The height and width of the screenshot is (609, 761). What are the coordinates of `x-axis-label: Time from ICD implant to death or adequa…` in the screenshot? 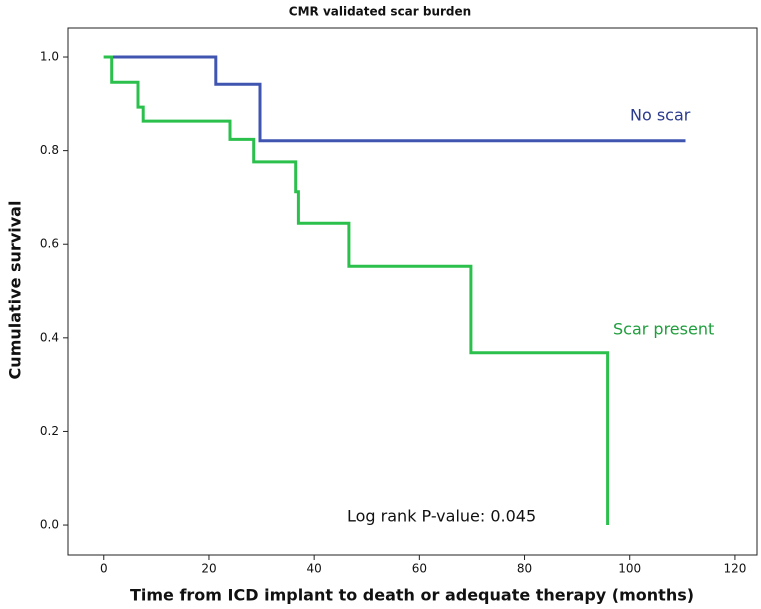 It's located at (412, 595).